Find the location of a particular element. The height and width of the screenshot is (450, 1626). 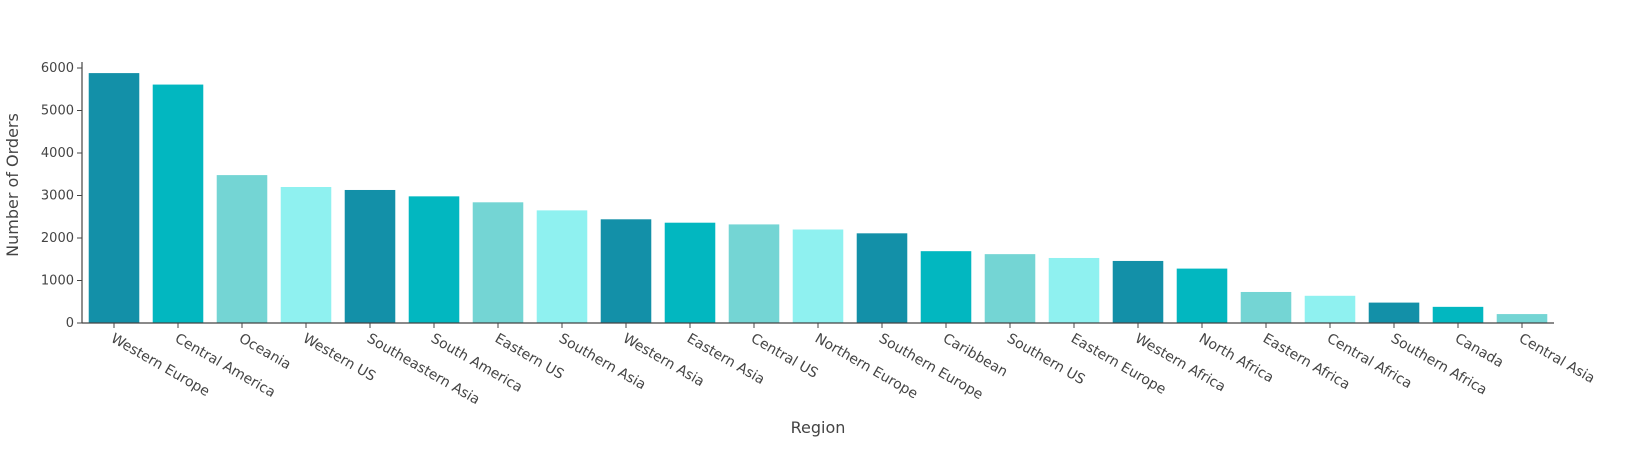

bar-eastern-europe is located at coordinates (1074, 290).